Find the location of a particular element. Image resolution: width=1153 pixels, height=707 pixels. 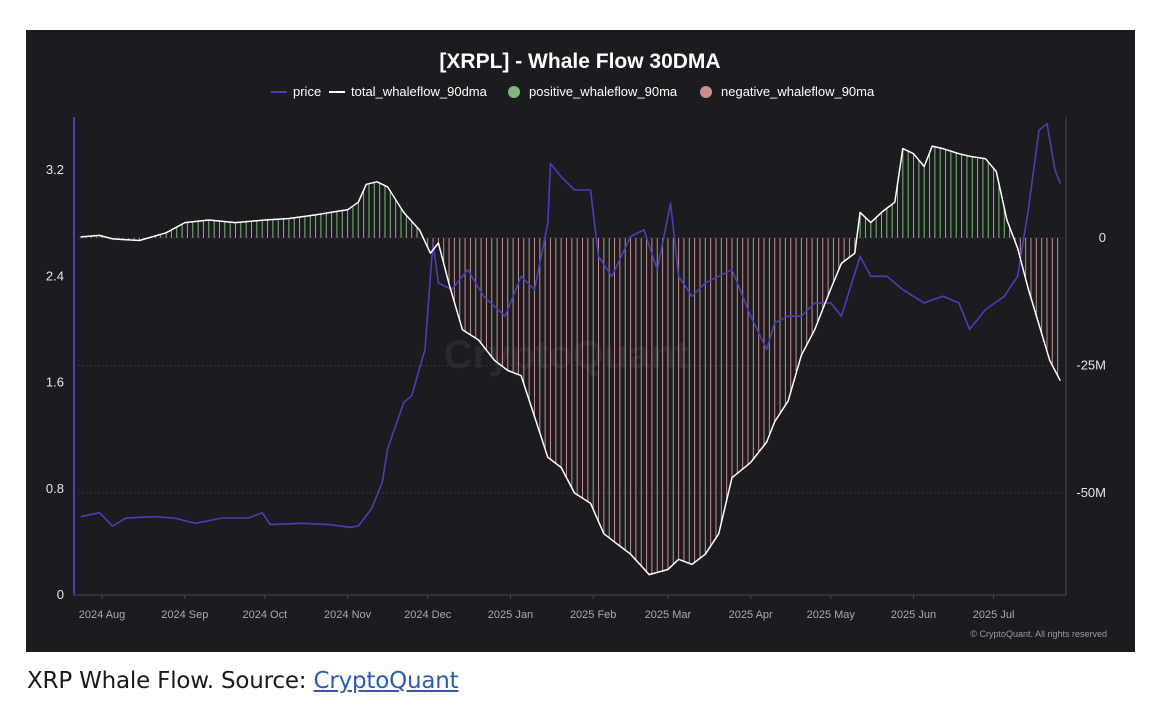

x-tick-label: 2025 Apr is located at coordinates (751, 615).